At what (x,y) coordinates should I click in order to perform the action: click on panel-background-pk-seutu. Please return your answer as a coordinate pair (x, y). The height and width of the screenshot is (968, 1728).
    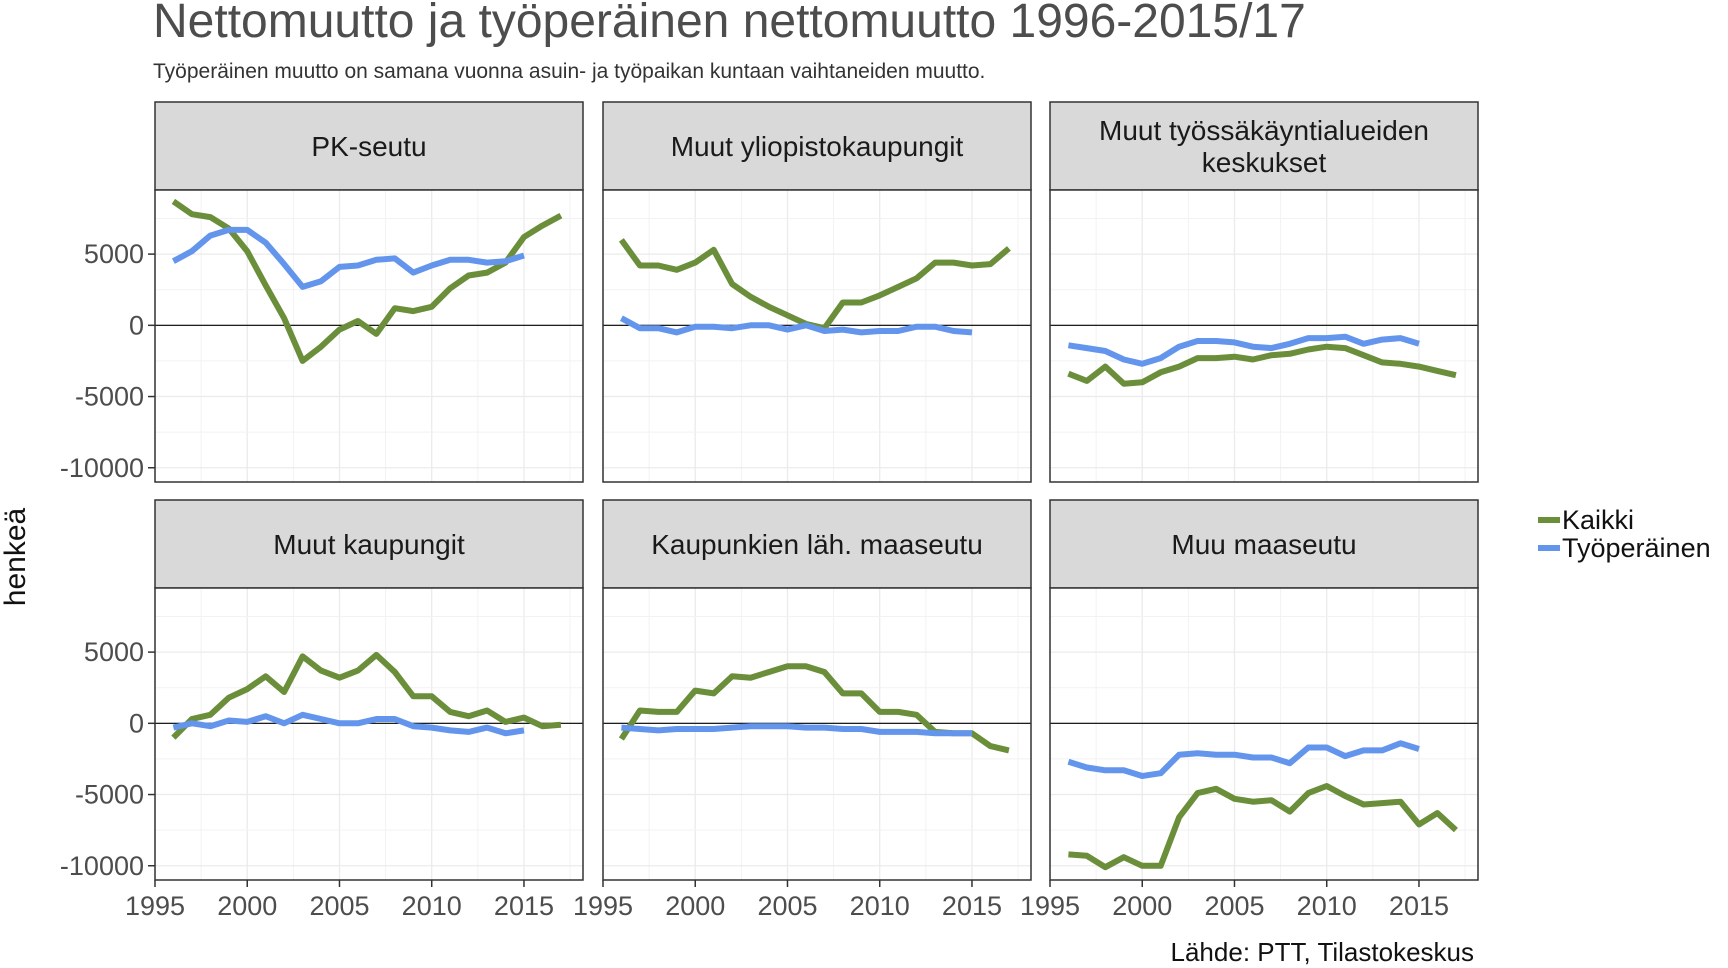
    Looking at the image, I should click on (369, 336).